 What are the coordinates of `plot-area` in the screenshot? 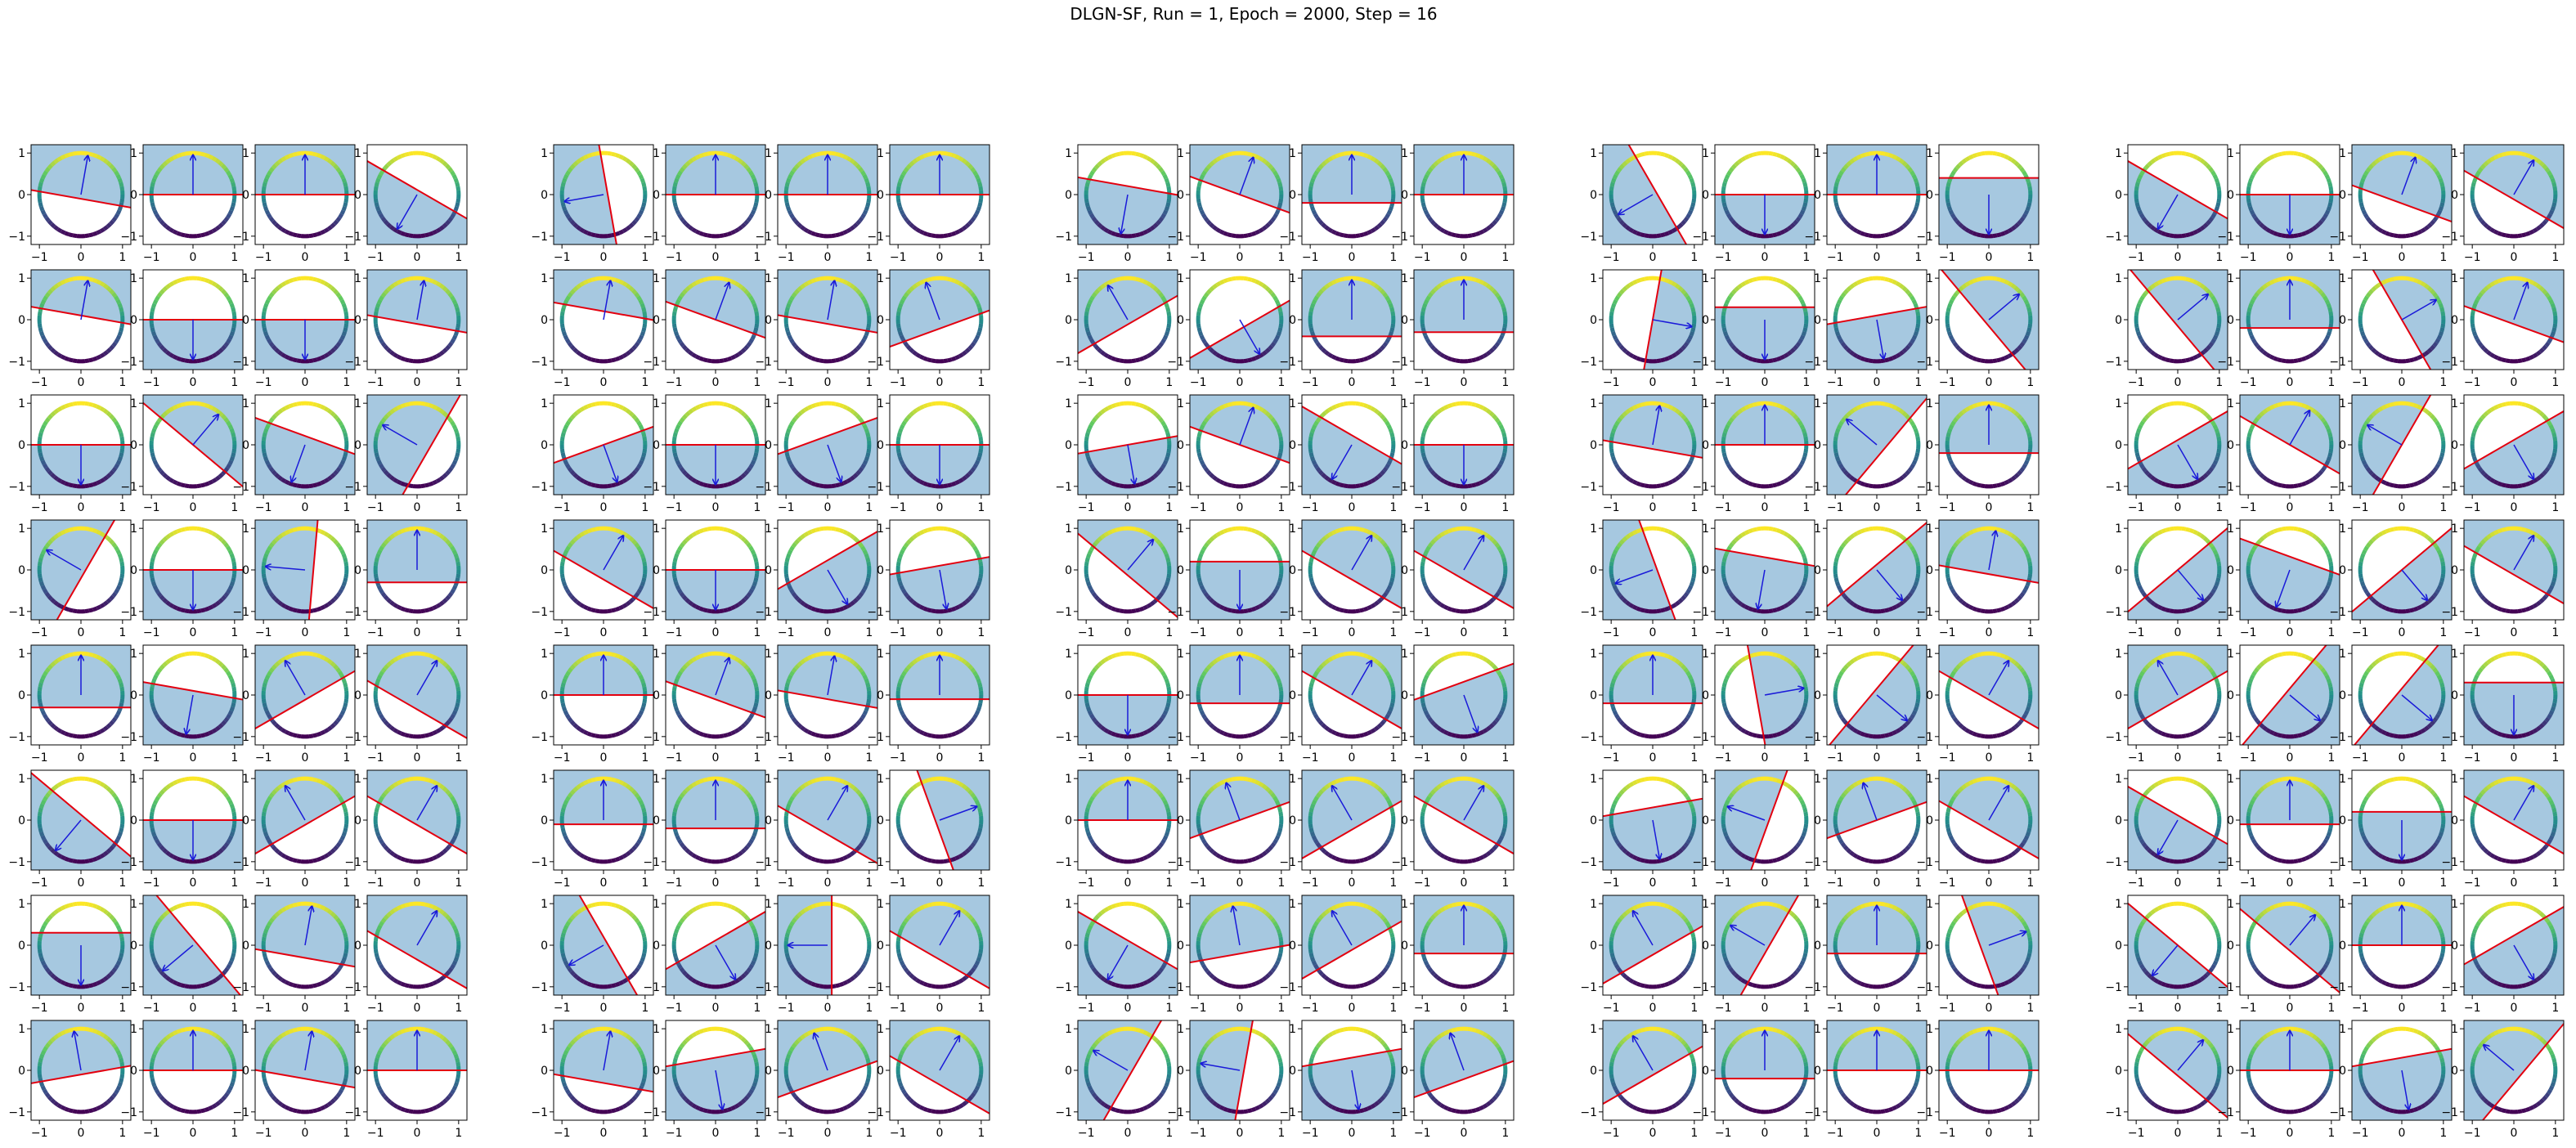 It's located at (1352, 317).